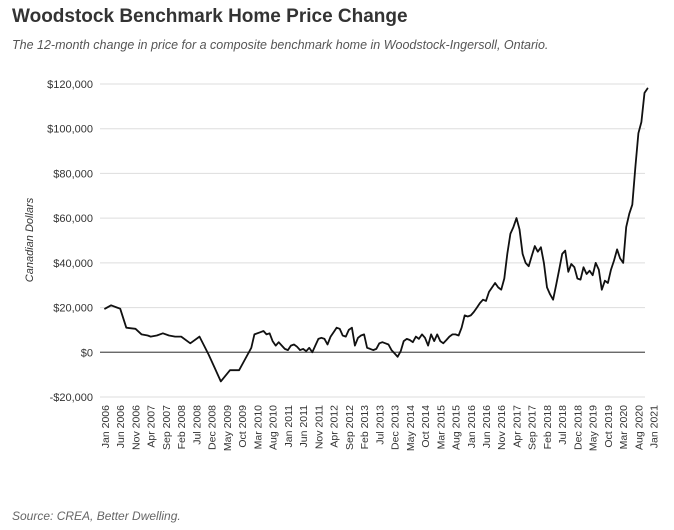 The height and width of the screenshot is (530, 674). I want to click on x-tick-label: Jul 2013, so click(380, 425).